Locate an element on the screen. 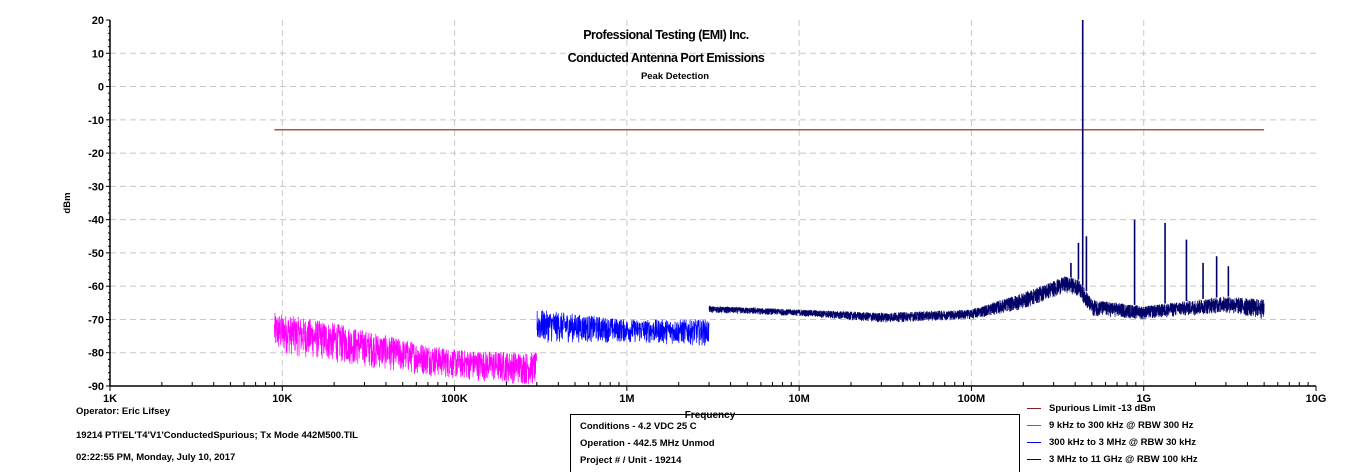  x-tick-label: 1K is located at coordinates (110, 399).